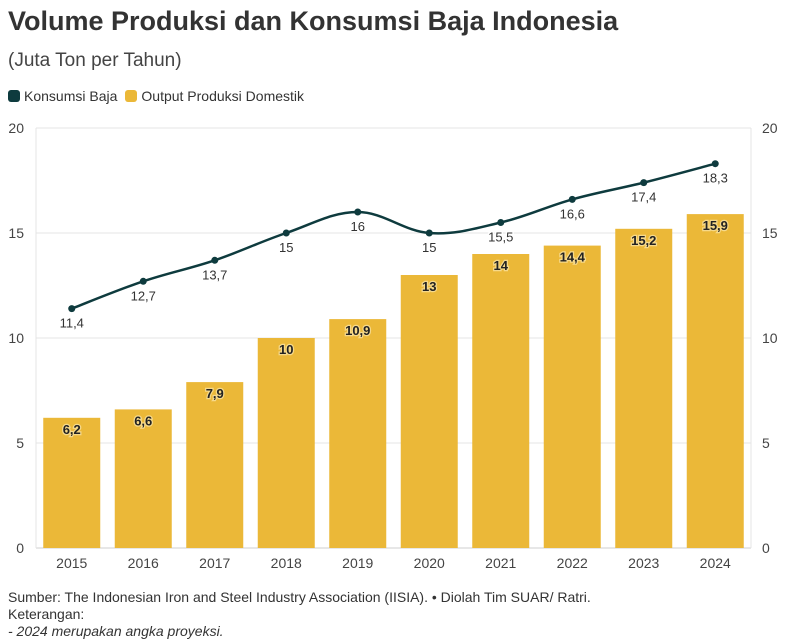 The height and width of the screenshot is (643, 787). What do you see at coordinates (573, 257) in the screenshot?
I see `bar-data-label: 14,4` at bounding box center [573, 257].